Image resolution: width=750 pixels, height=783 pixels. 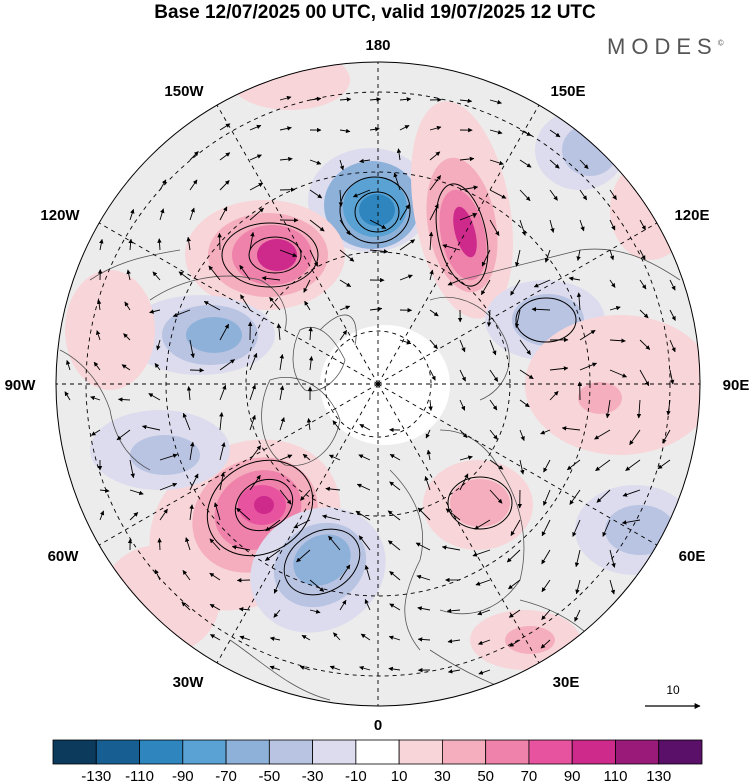 I want to click on colorbar-tick-label: 70, so click(x=529, y=775).